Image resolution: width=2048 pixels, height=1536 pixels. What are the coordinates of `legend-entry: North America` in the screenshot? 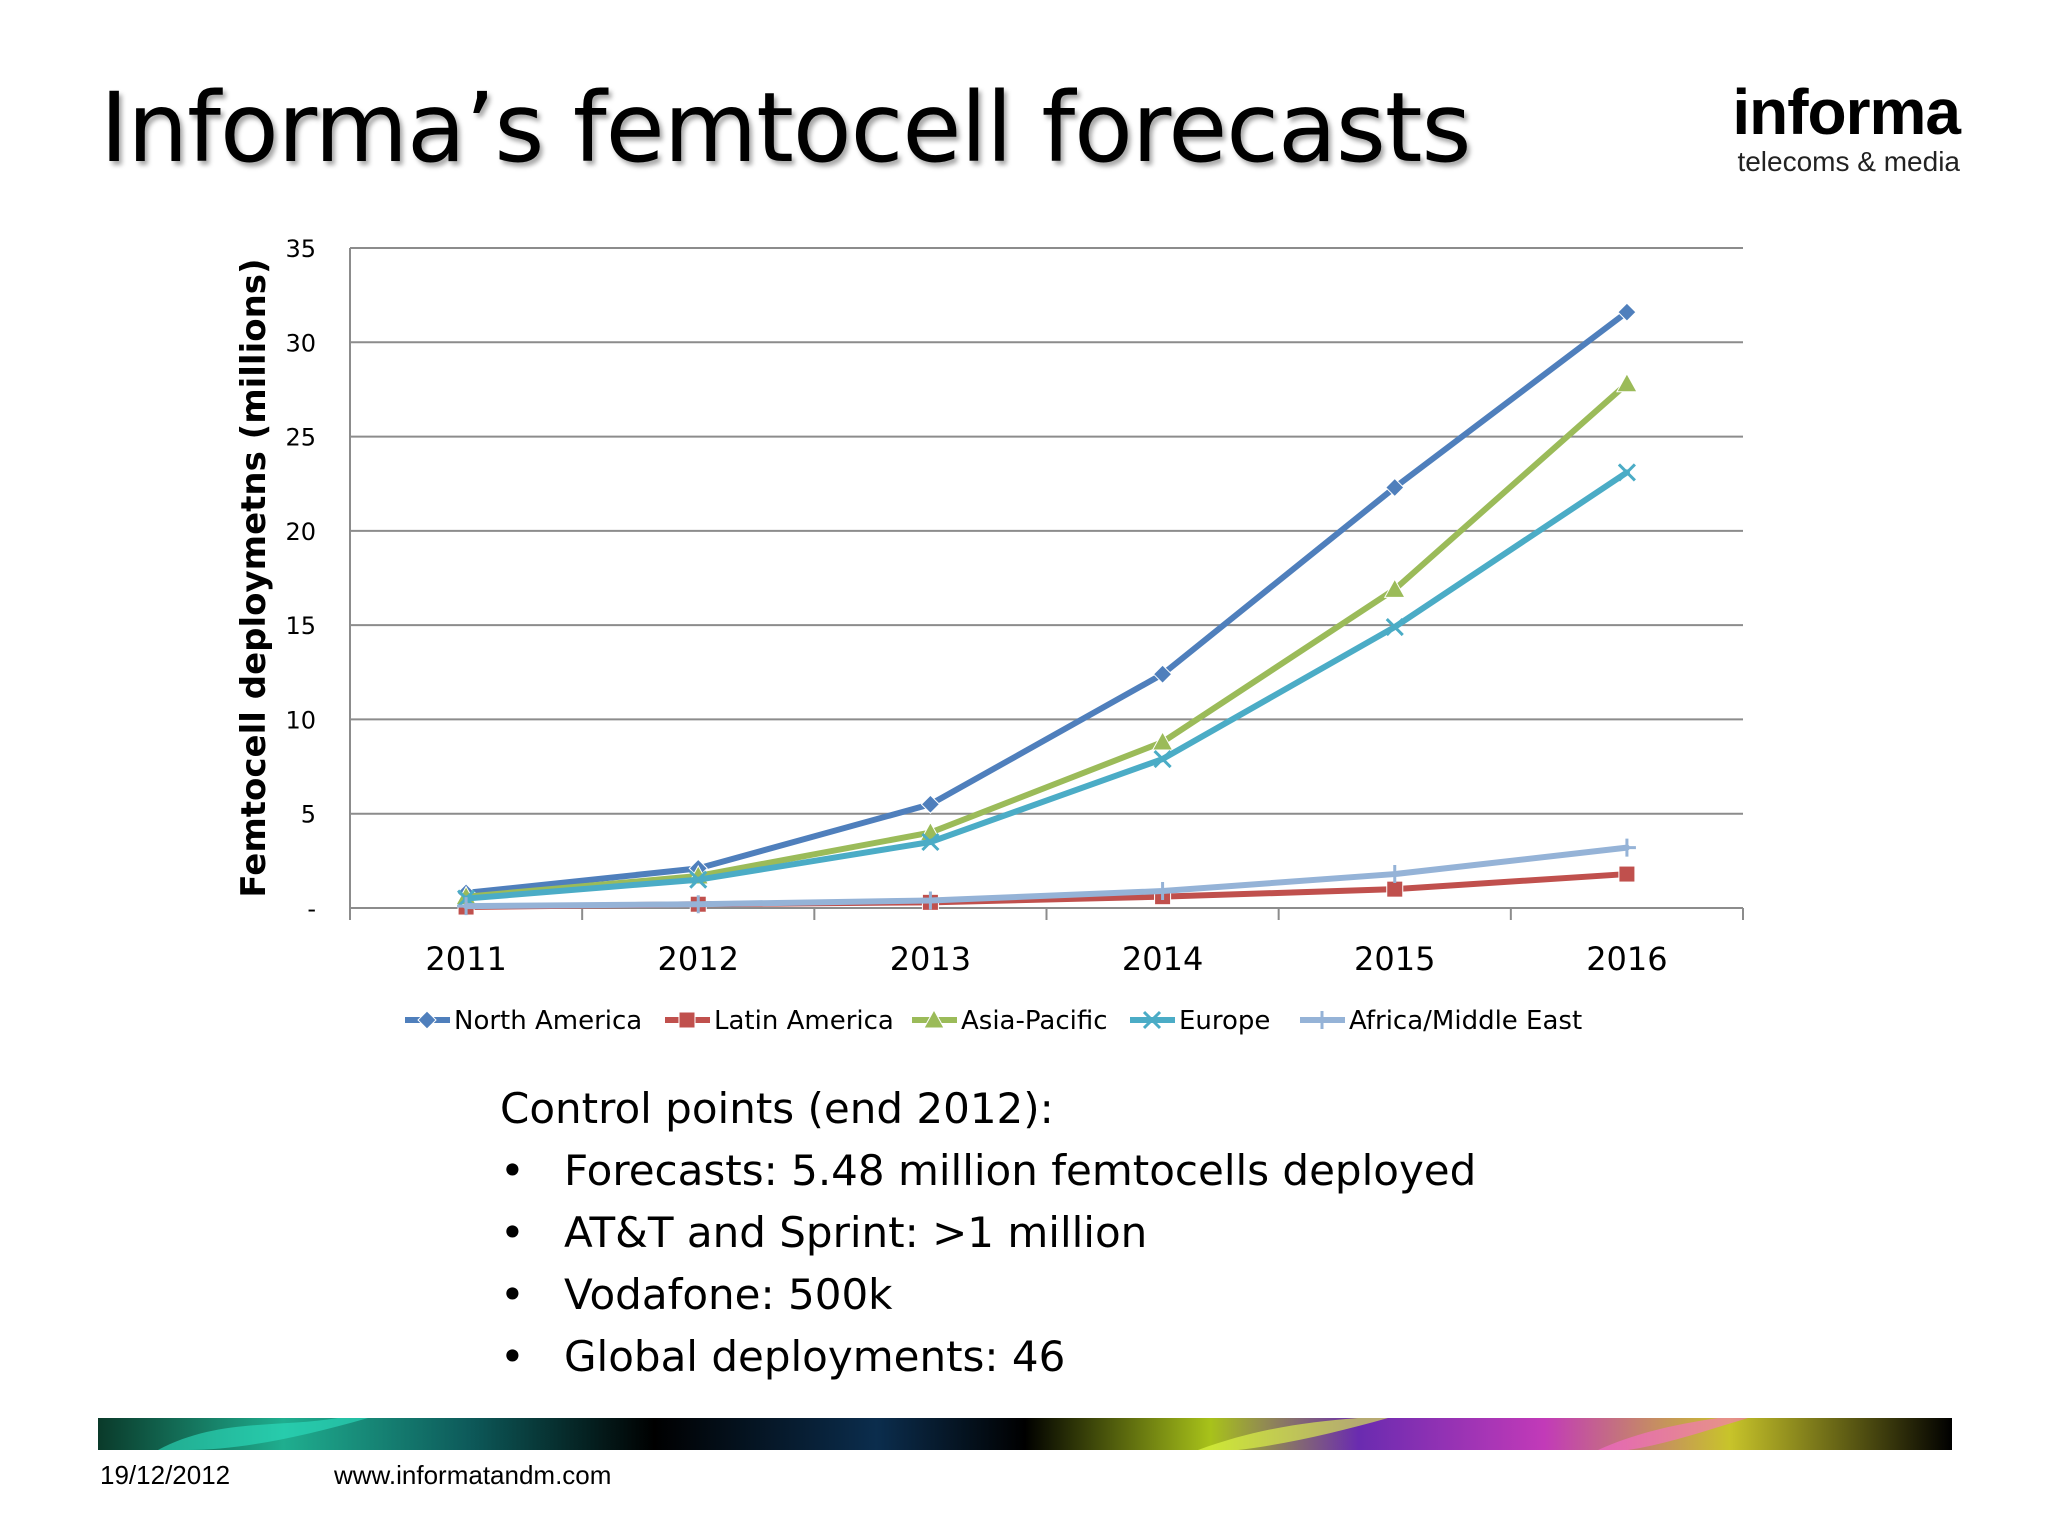 It's located at (523, 1021).